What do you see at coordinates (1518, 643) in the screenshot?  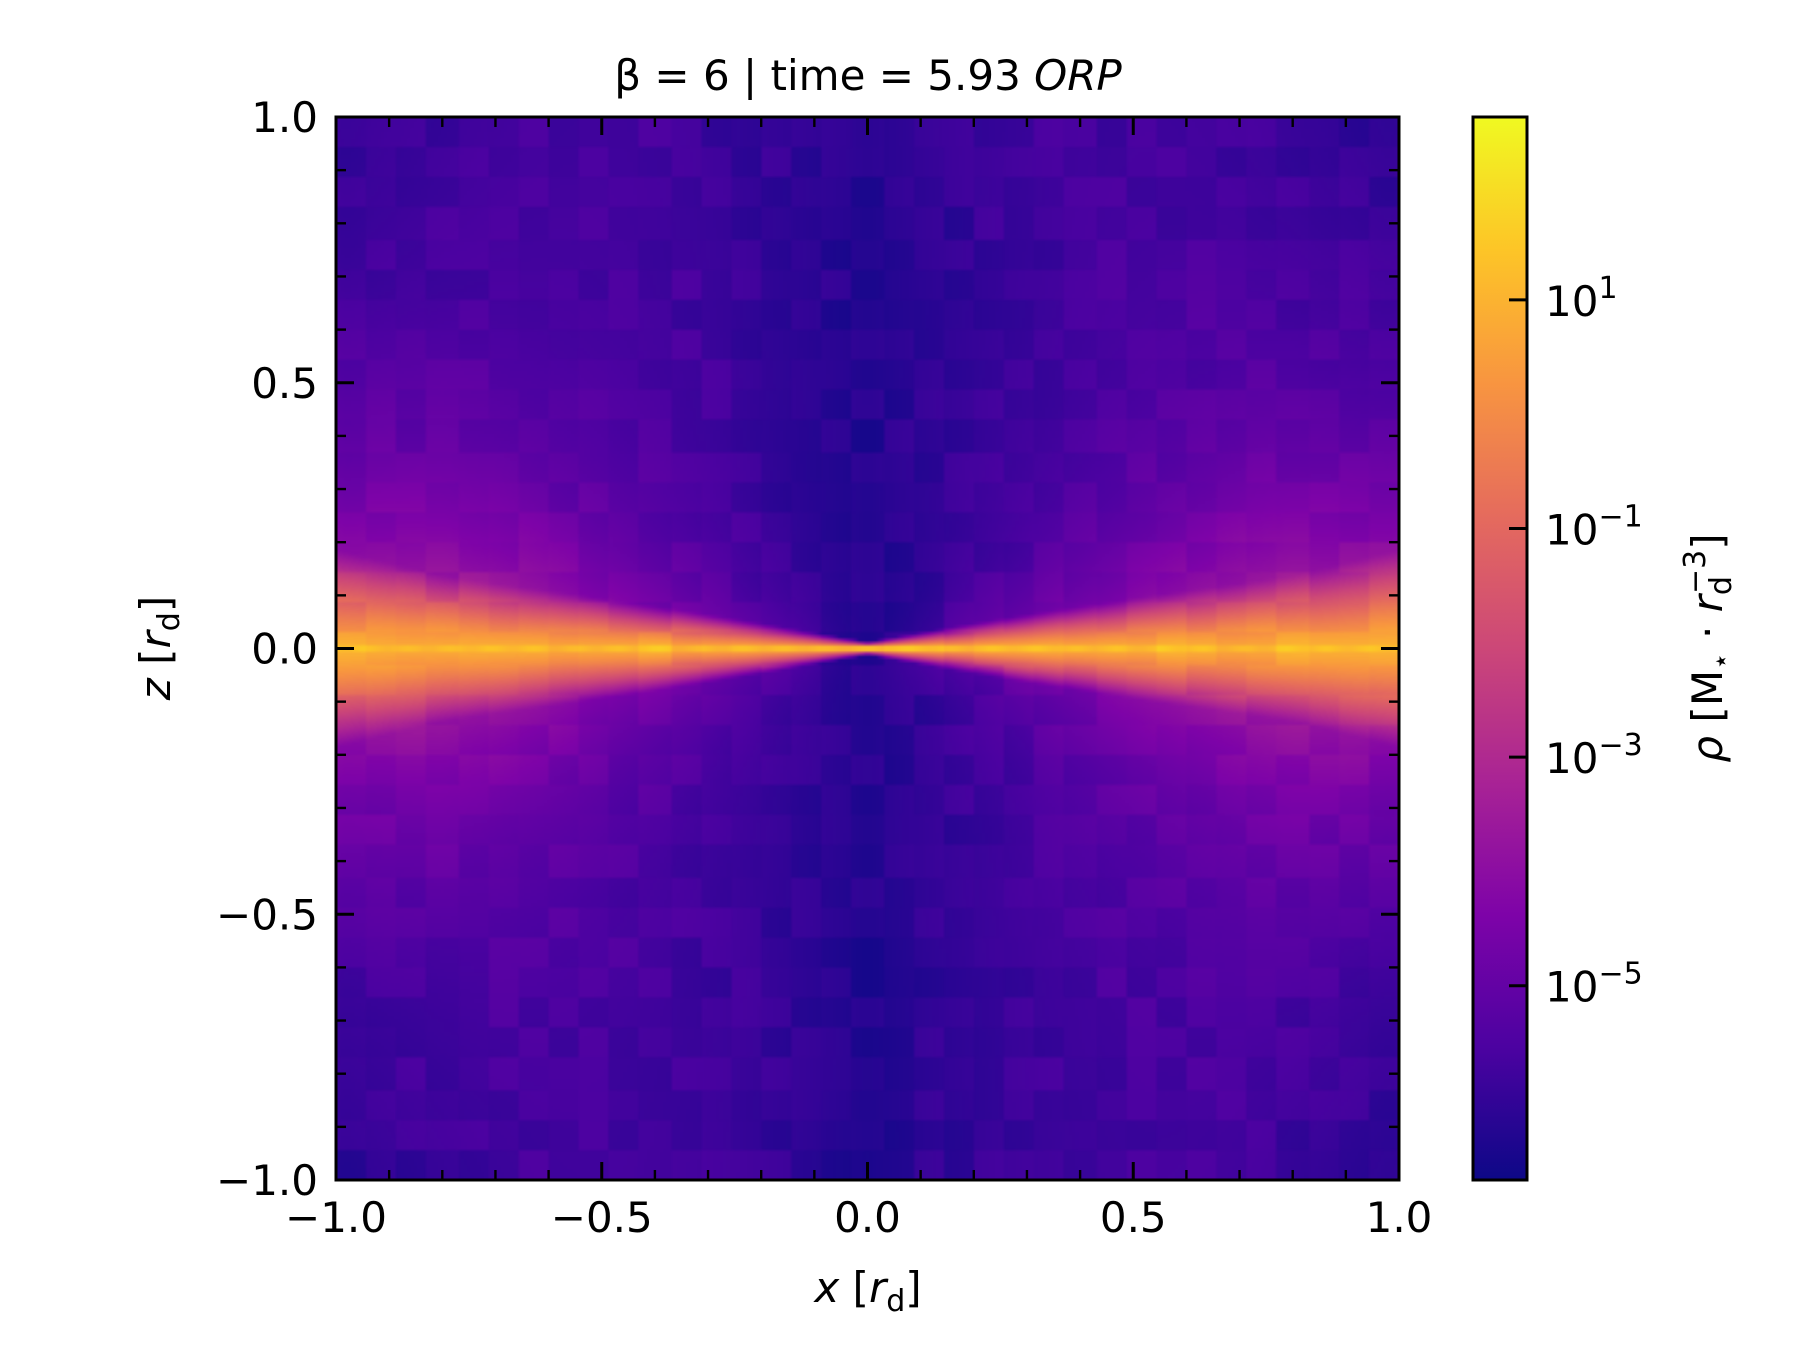 I see `colorbar-ticks` at bounding box center [1518, 643].